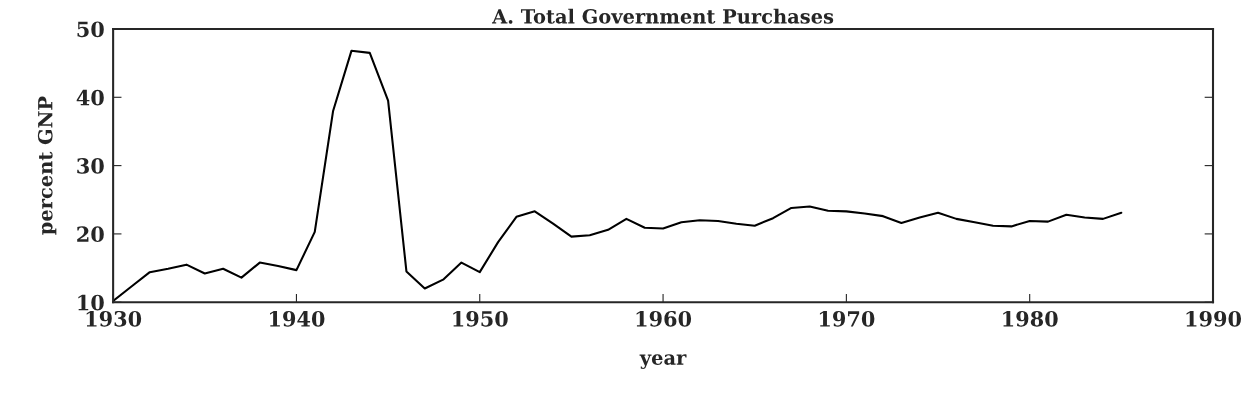  I want to click on x-tick-label: 1940, so click(297, 318).